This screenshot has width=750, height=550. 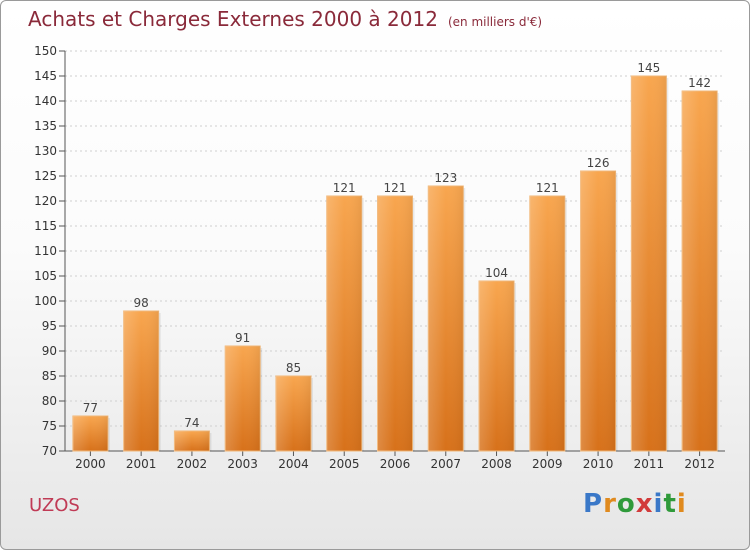 What do you see at coordinates (598, 163) in the screenshot?
I see `data-label: 126` at bounding box center [598, 163].